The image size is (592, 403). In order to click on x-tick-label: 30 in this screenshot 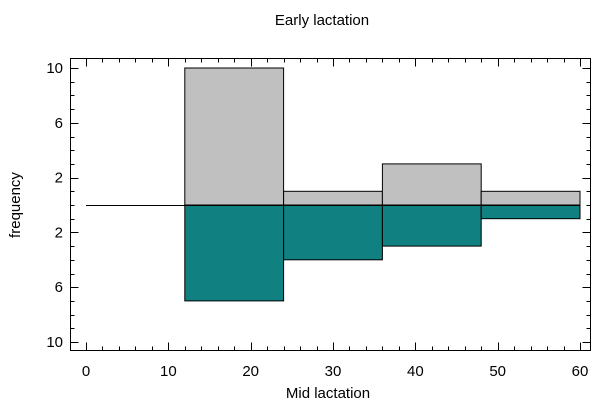, I will do `click(333, 371)`.